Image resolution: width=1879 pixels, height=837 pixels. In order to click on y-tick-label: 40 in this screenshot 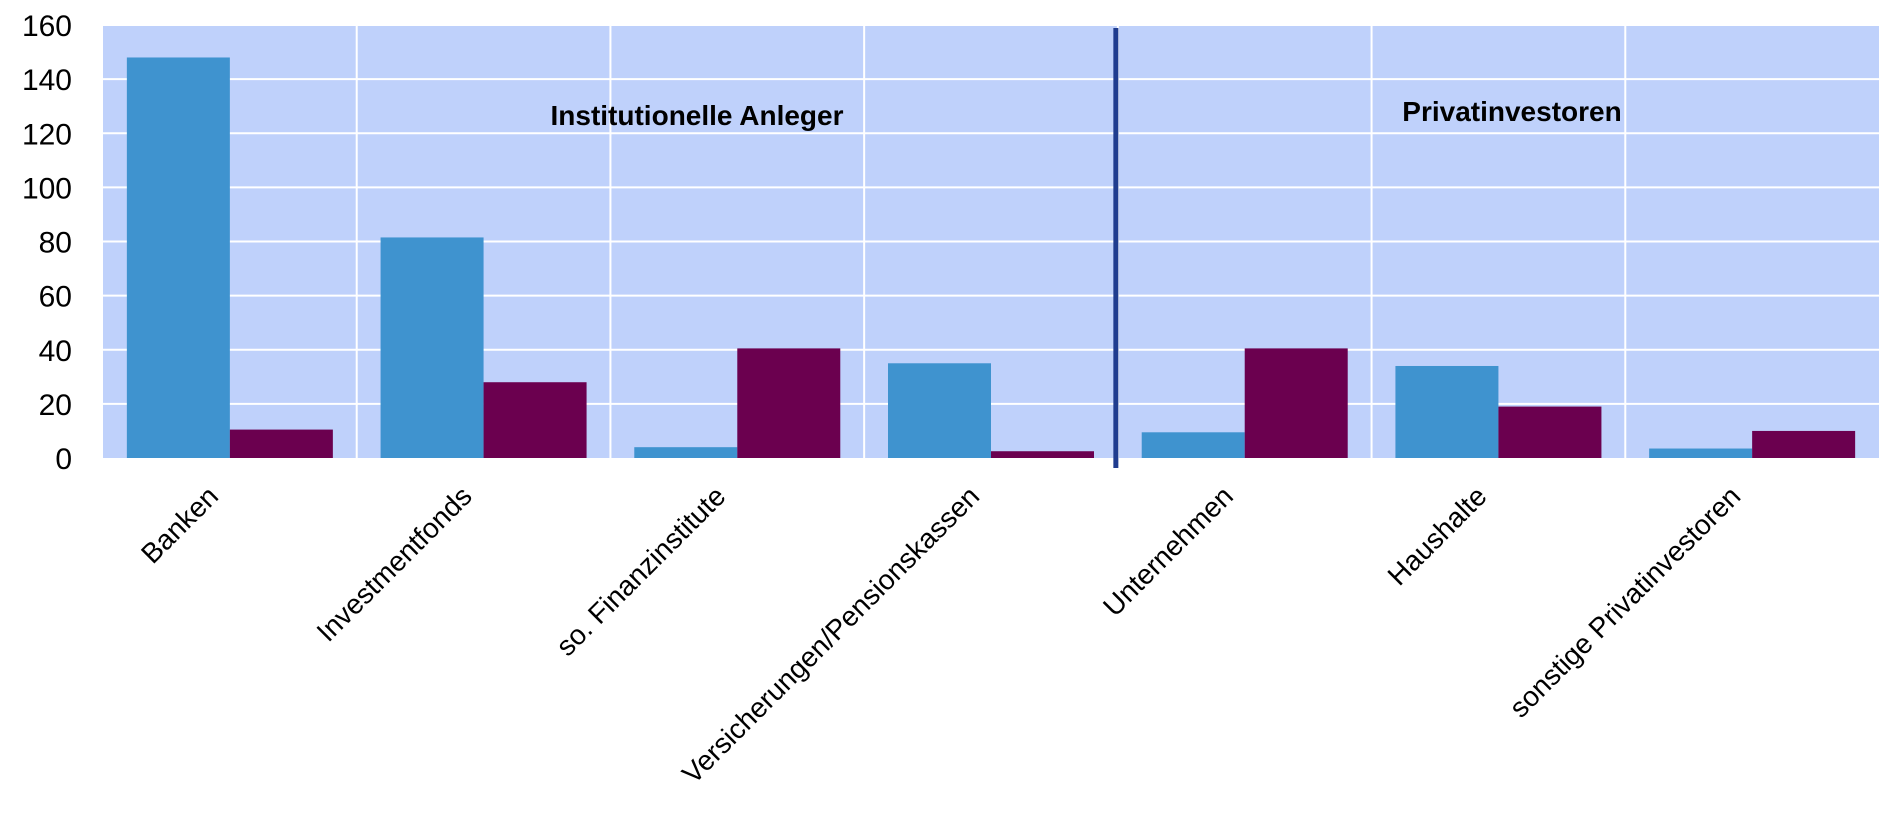, I will do `click(55, 351)`.